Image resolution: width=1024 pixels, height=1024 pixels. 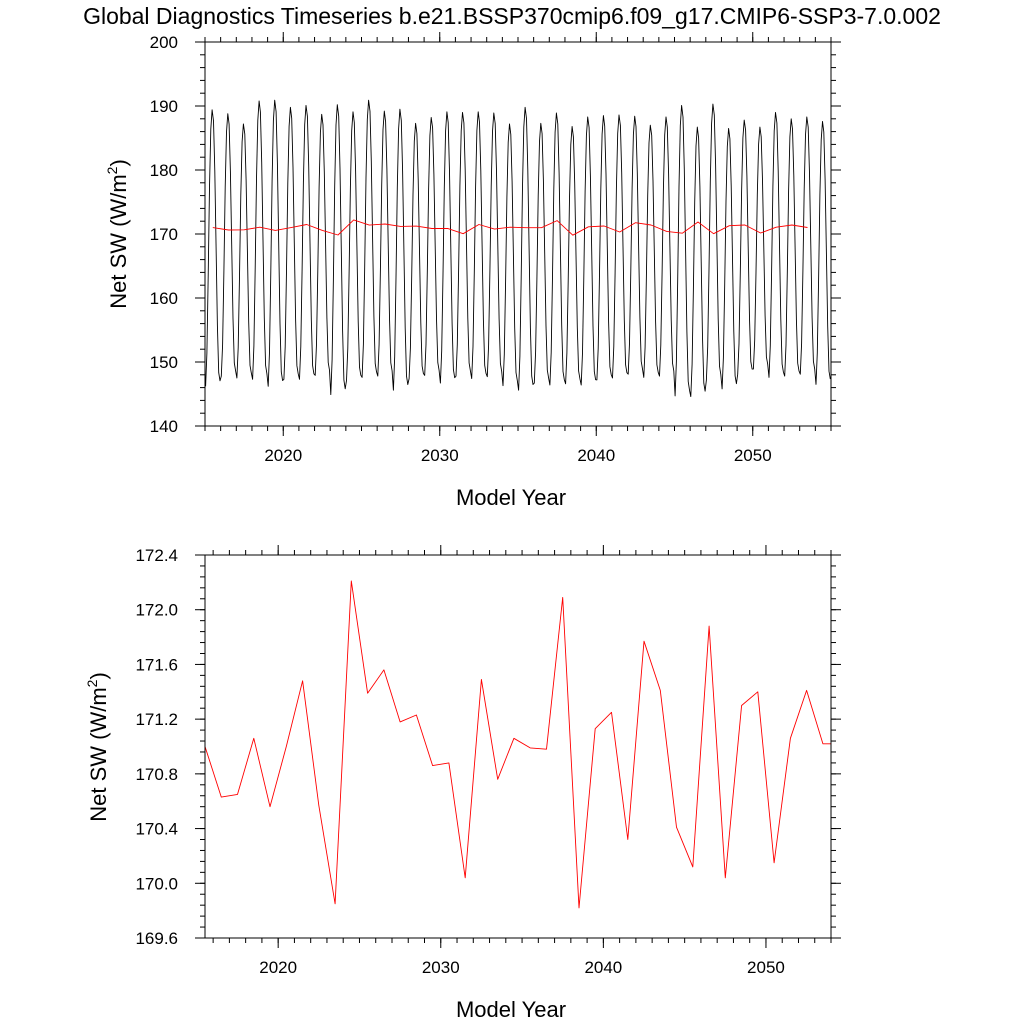 I want to click on bottom-y-tick-label: 170.4, so click(x=156, y=829).